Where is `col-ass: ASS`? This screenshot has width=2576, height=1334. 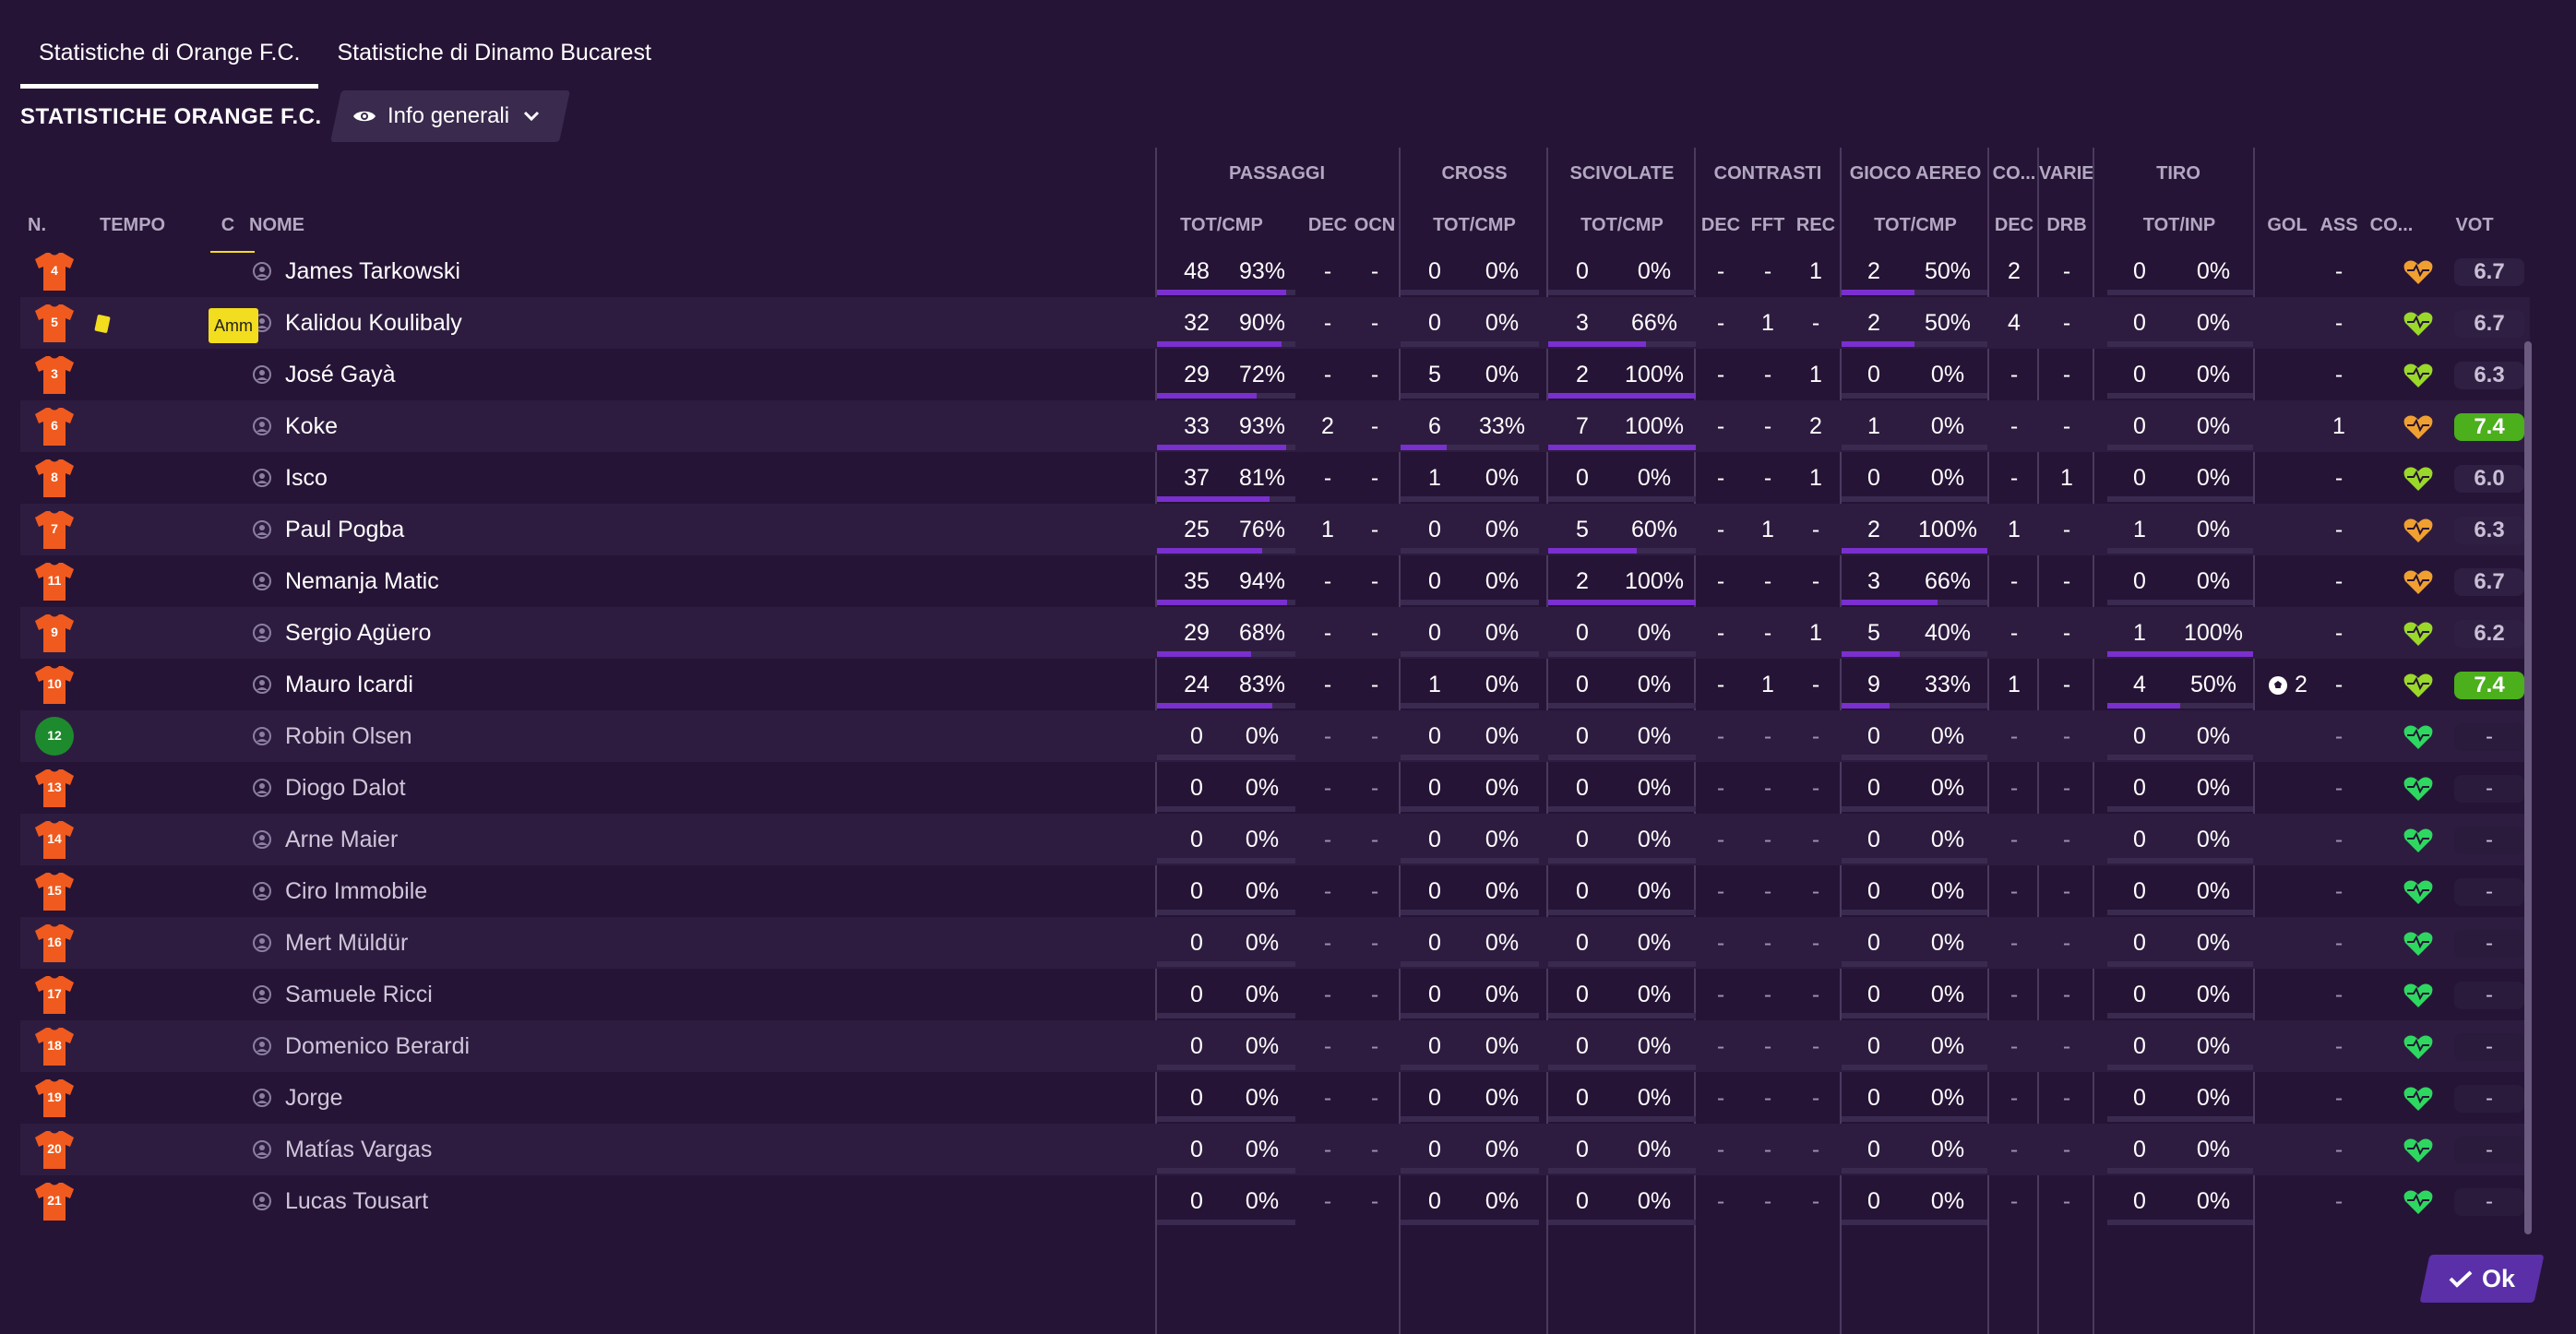 col-ass: ASS is located at coordinates (2339, 225).